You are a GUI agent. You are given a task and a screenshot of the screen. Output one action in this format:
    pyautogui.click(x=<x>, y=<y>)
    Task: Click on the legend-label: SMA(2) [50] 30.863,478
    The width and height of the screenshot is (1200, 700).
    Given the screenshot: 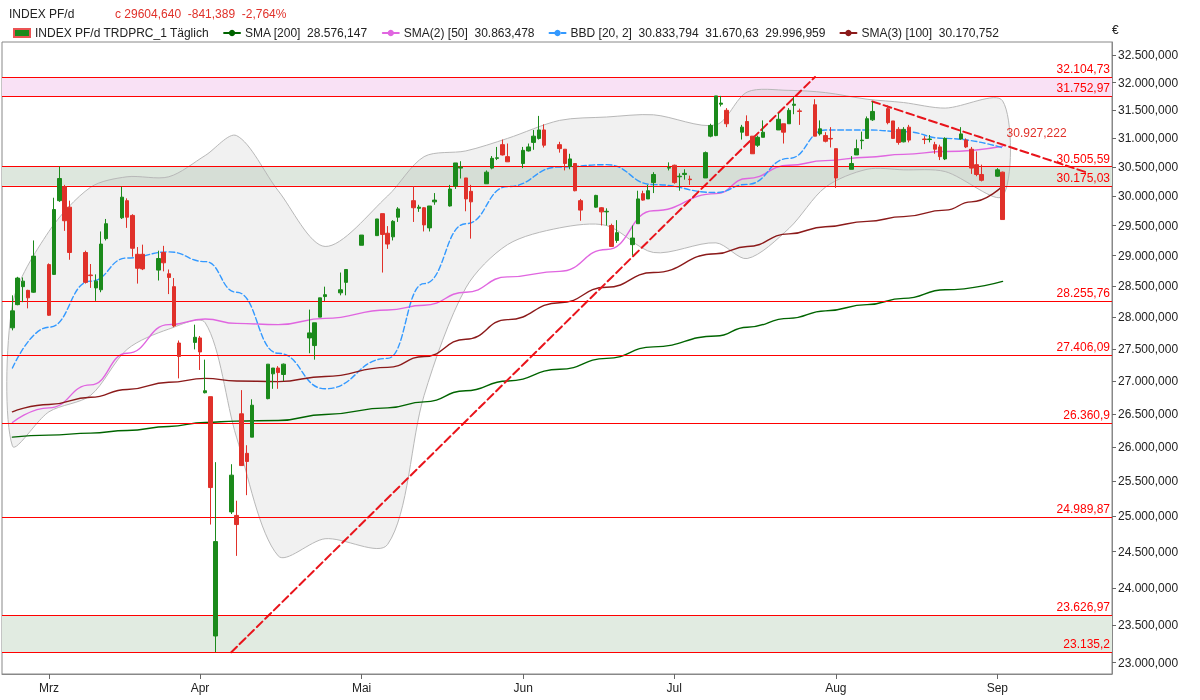 What is the action you would take?
    pyautogui.click(x=469, y=33)
    